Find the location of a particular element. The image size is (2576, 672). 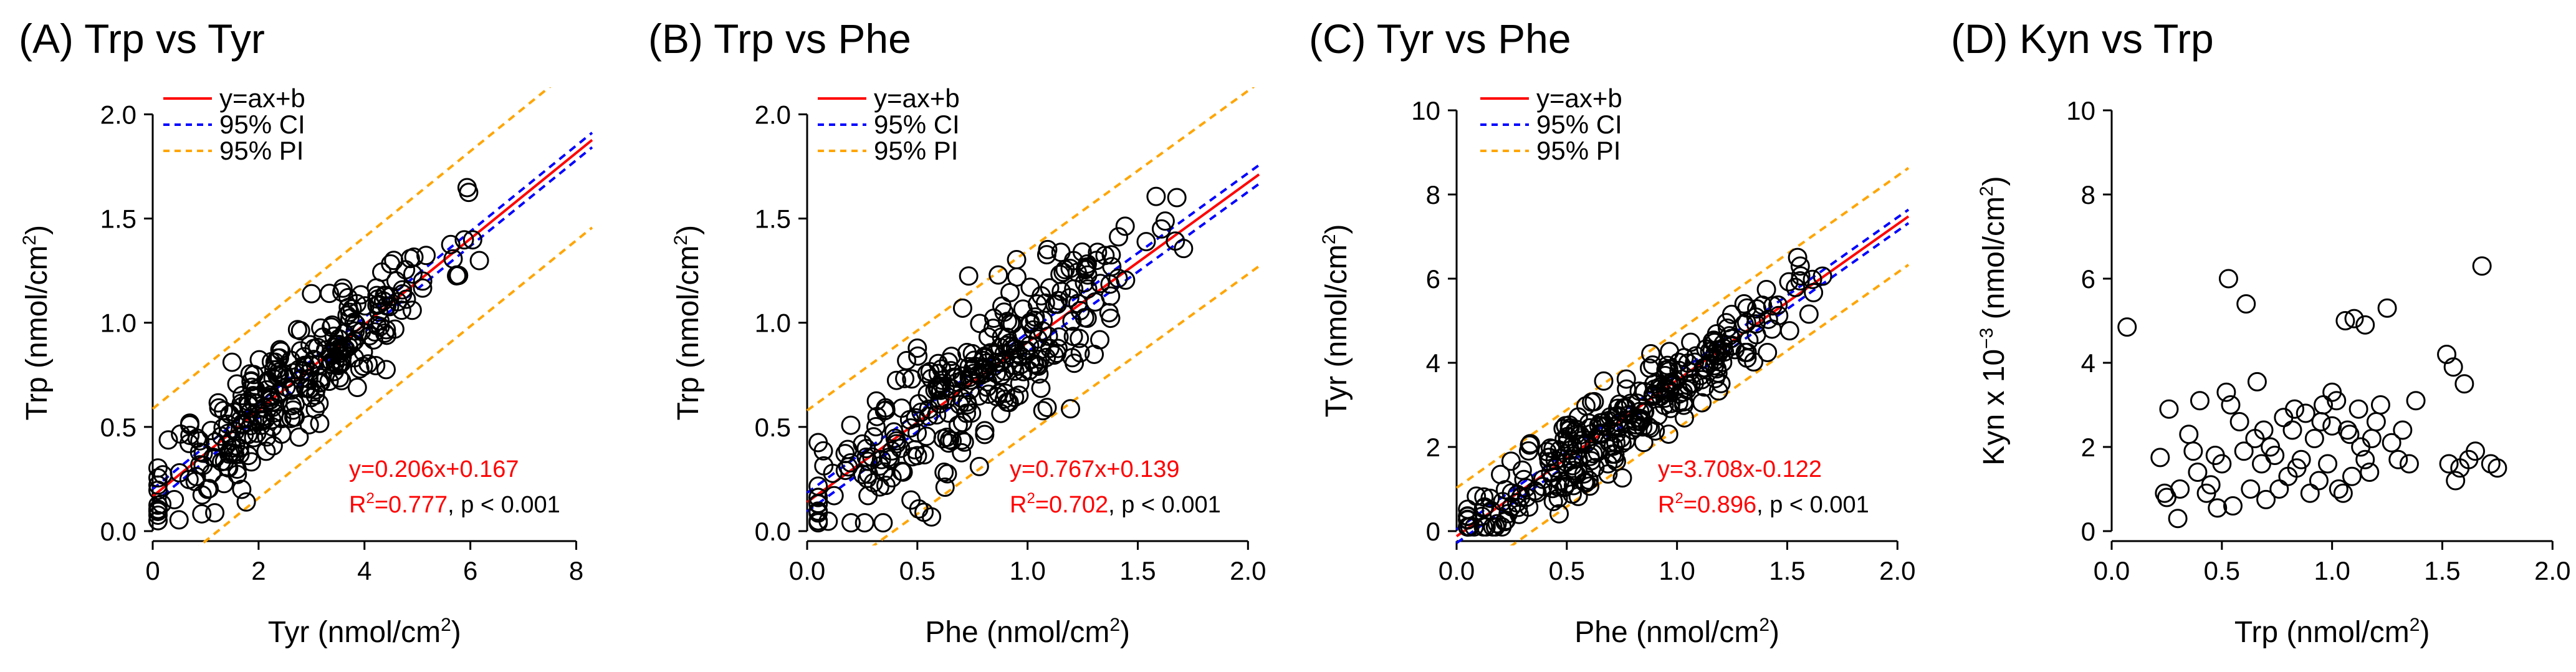

x-tick-label: 0.0 is located at coordinates (807, 570).